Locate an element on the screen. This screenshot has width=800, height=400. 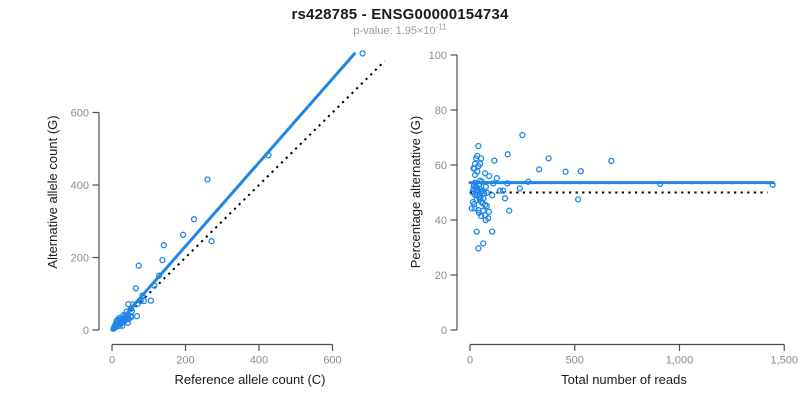
y-tick-label: 400 is located at coordinates (80, 186).